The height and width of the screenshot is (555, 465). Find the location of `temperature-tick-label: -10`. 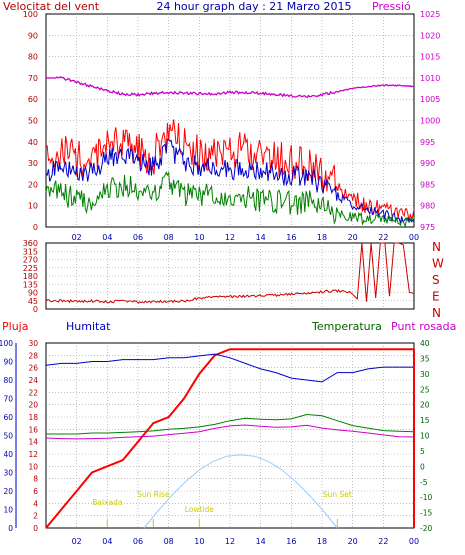

temperature-tick-label: -10 is located at coordinates (426, 497).